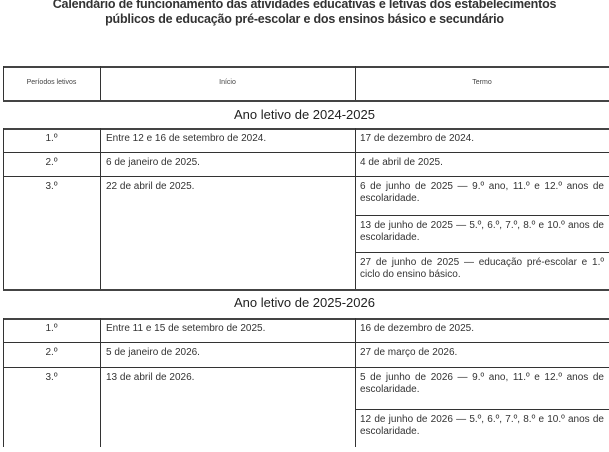 The image size is (609, 452). Describe the element at coordinates (417, 328) in the screenshot. I see `end-date: 16 de dezembro de 2025.` at that location.